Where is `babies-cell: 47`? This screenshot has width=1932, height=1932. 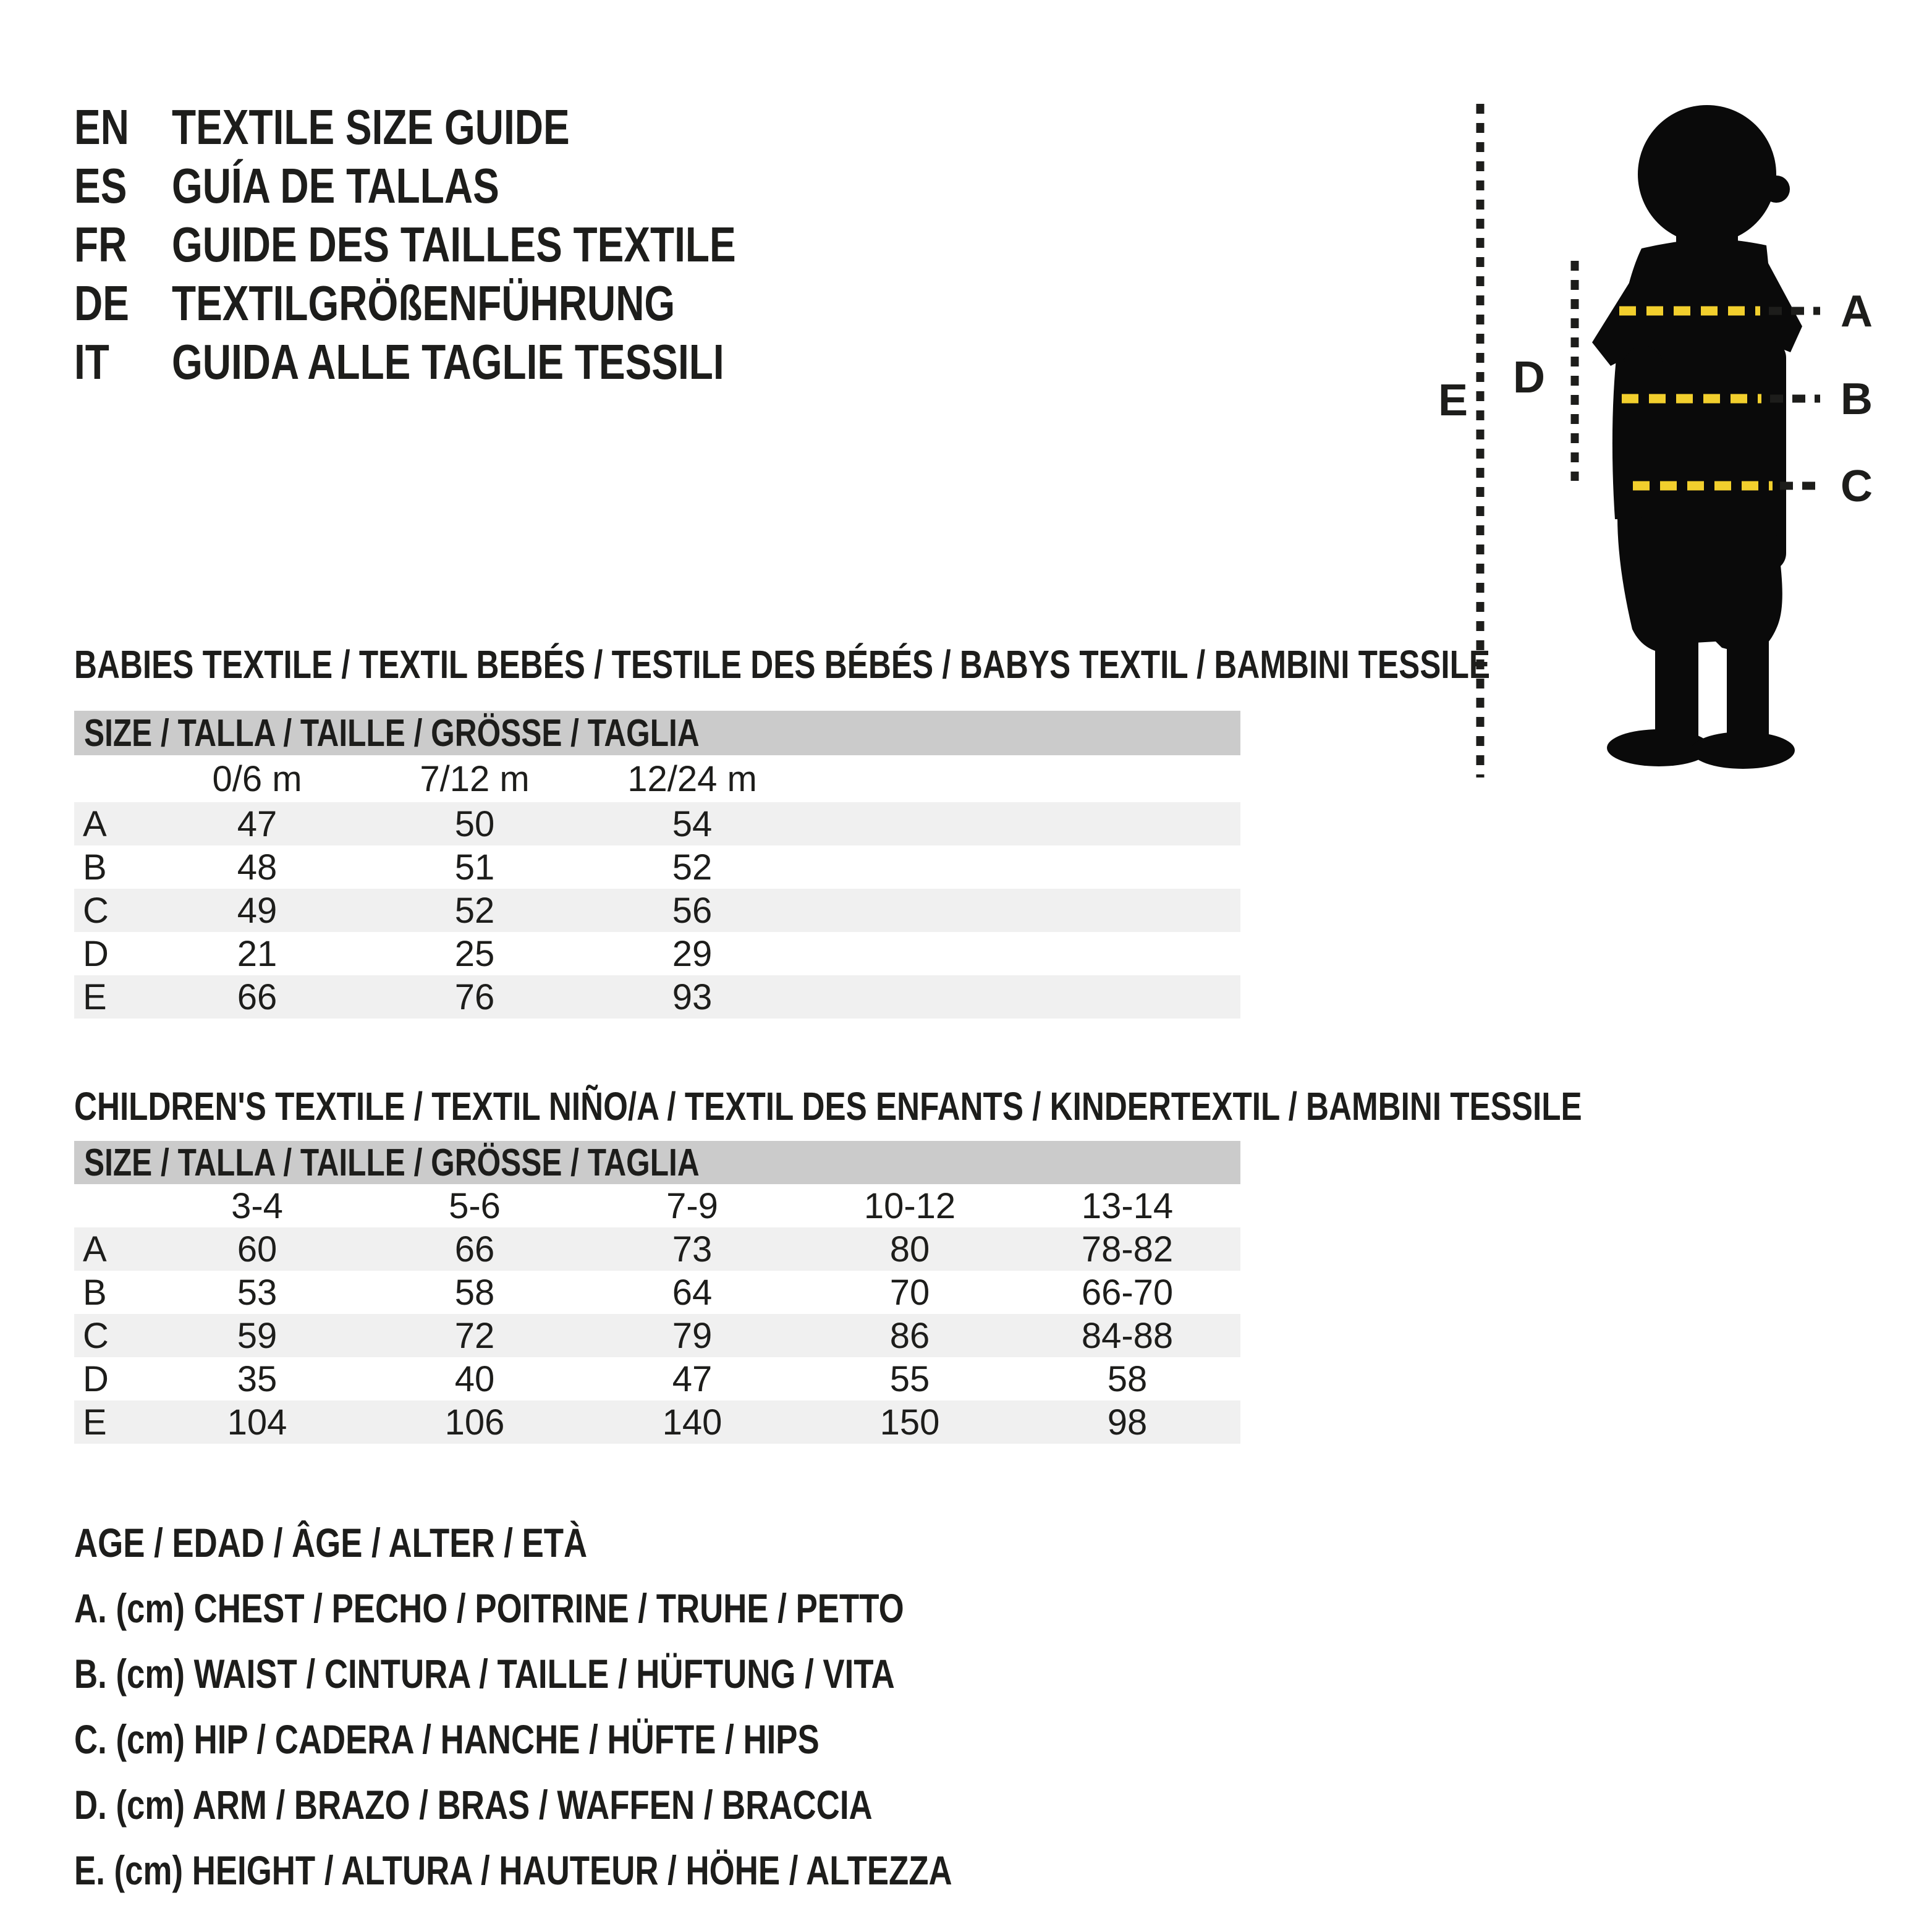
babies-cell: 47 is located at coordinates (257, 823).